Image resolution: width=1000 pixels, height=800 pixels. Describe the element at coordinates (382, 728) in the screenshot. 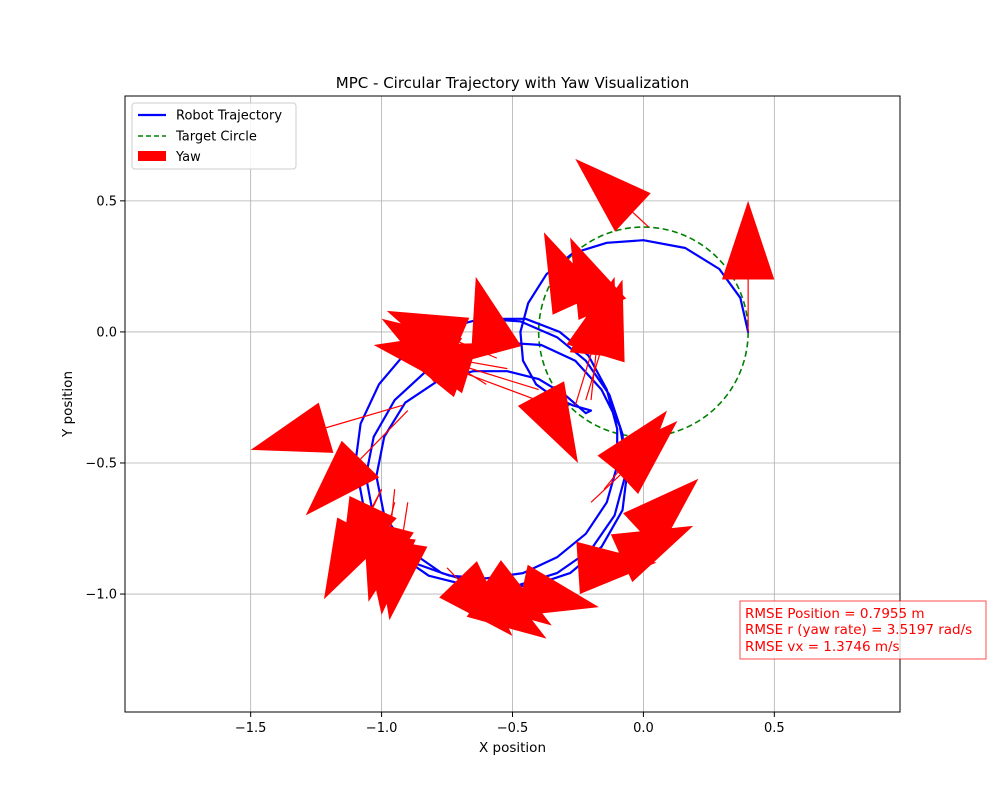

I see `x-tick-label: −1.0` at that location.